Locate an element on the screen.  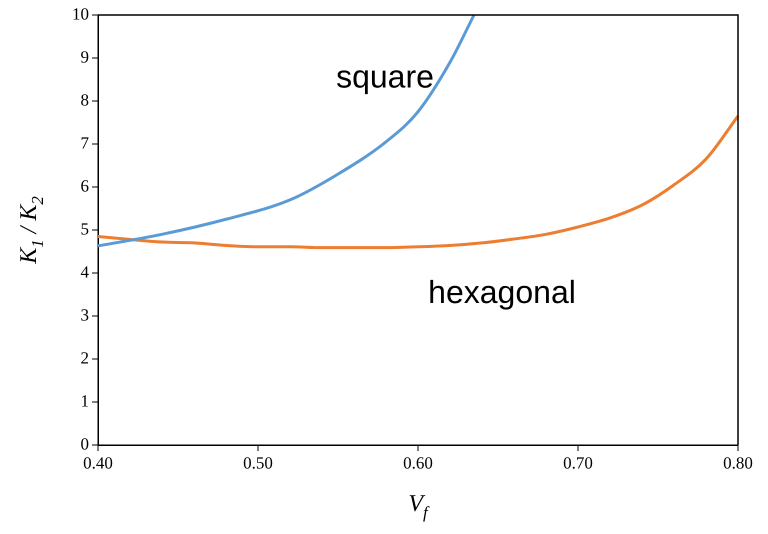
y-tick-label: 2 is located at coordinates (84, 358).